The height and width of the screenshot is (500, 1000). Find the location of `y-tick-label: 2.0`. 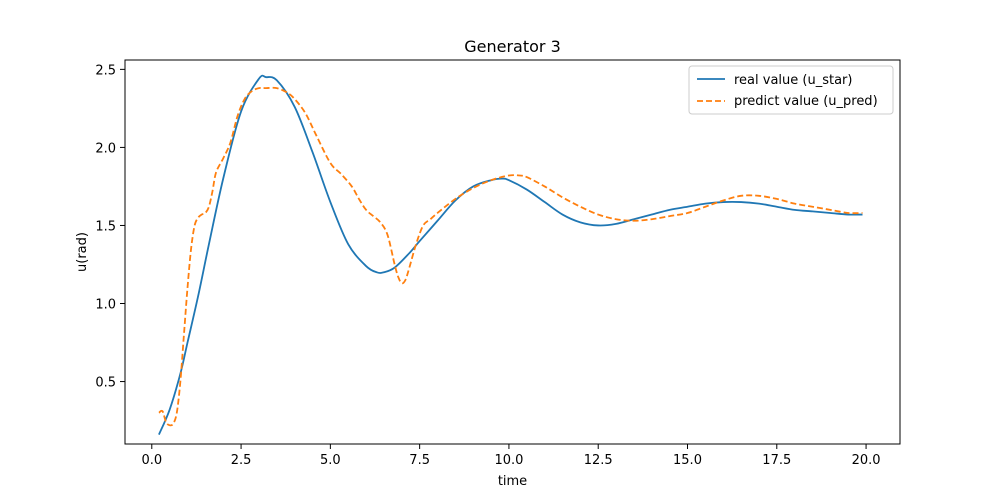

y-tick-label: 2.0 is located at coordinates (105, 148).